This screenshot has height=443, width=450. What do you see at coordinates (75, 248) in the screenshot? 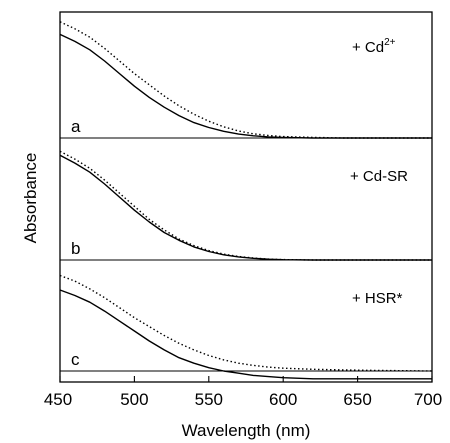
I see `panel-b-label: b` at bounding box center [75, 248].